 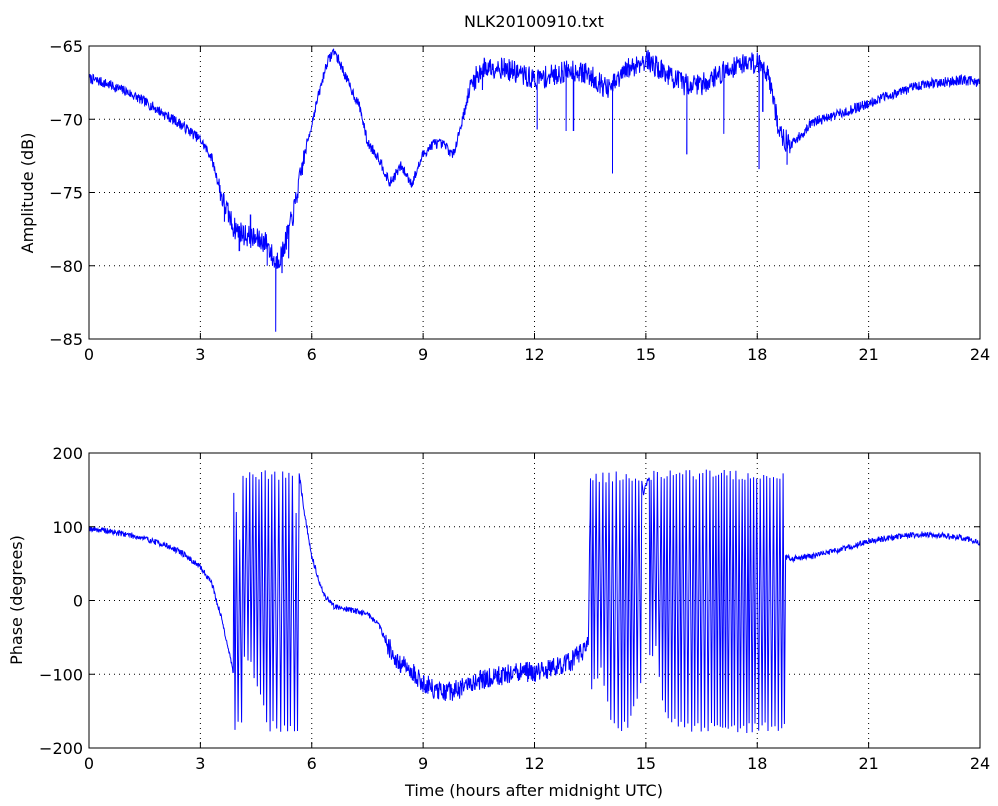 What do you see at coordinates (533, 790) in the screenshot?
I see `phase-xlabel: Time (hours after midnight UTC)` at bounding box center [533, 790].